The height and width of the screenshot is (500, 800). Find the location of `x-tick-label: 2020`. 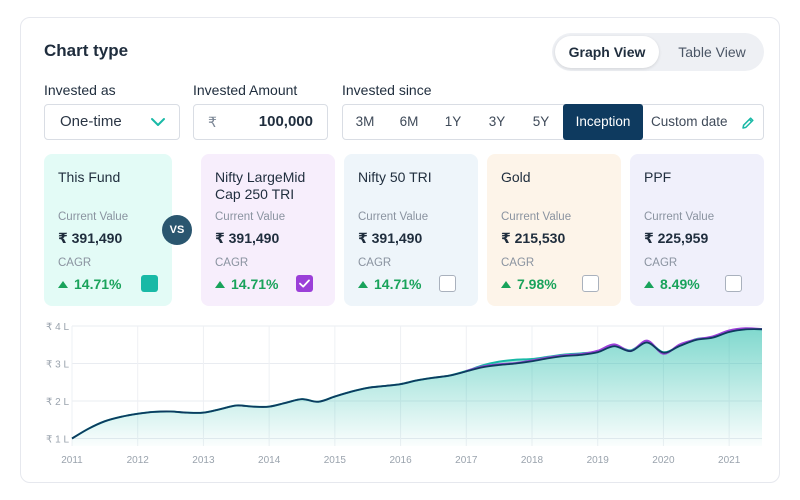

x-tick-label: 2020 is located at coordinates (663, 460).